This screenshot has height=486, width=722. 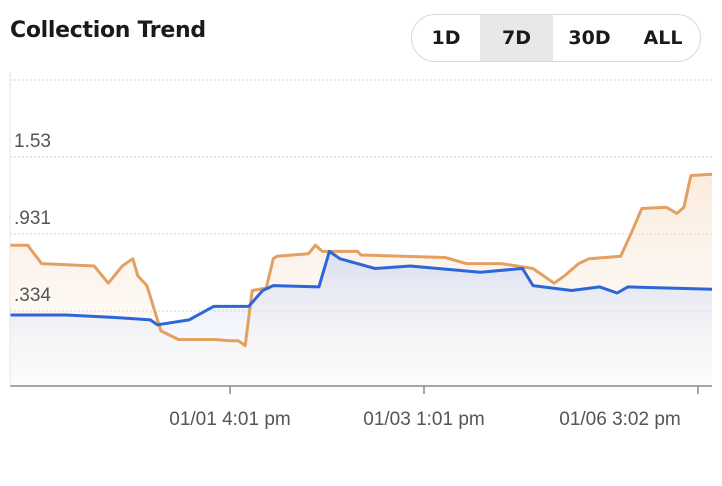 I want to click on chart-title: Collection Trend, so click(x=108, y=30).